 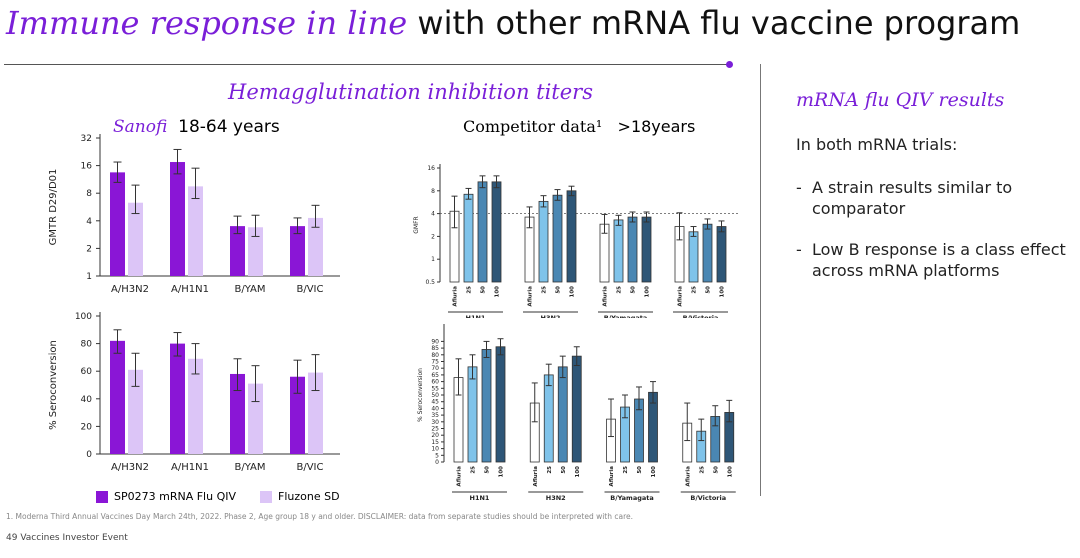 What do you see at coordinates (435, 355) in the screenshot?
I see `y-tick-label: 80` at bounding box center [435, 355].